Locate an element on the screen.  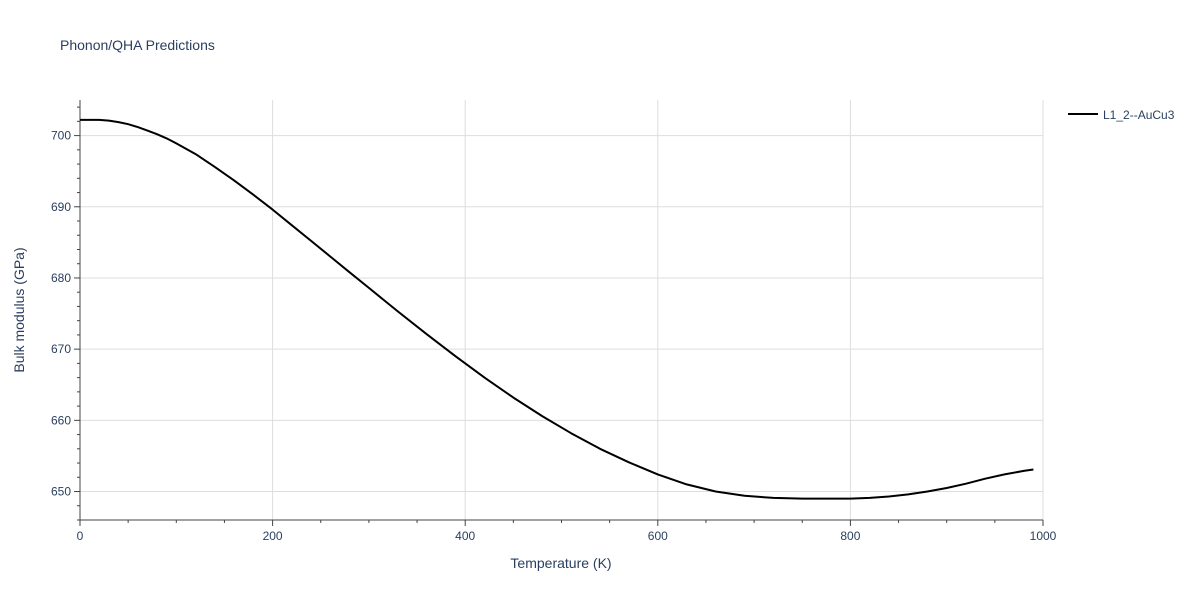
y-tick-label: 650 is located at coordinates (61, 492).